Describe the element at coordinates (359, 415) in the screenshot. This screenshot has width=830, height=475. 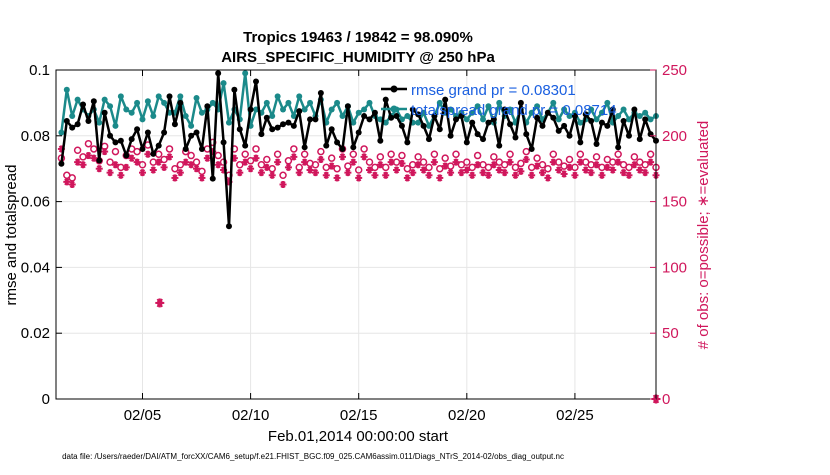
I see `x-tick-label: 02/15` at that location.